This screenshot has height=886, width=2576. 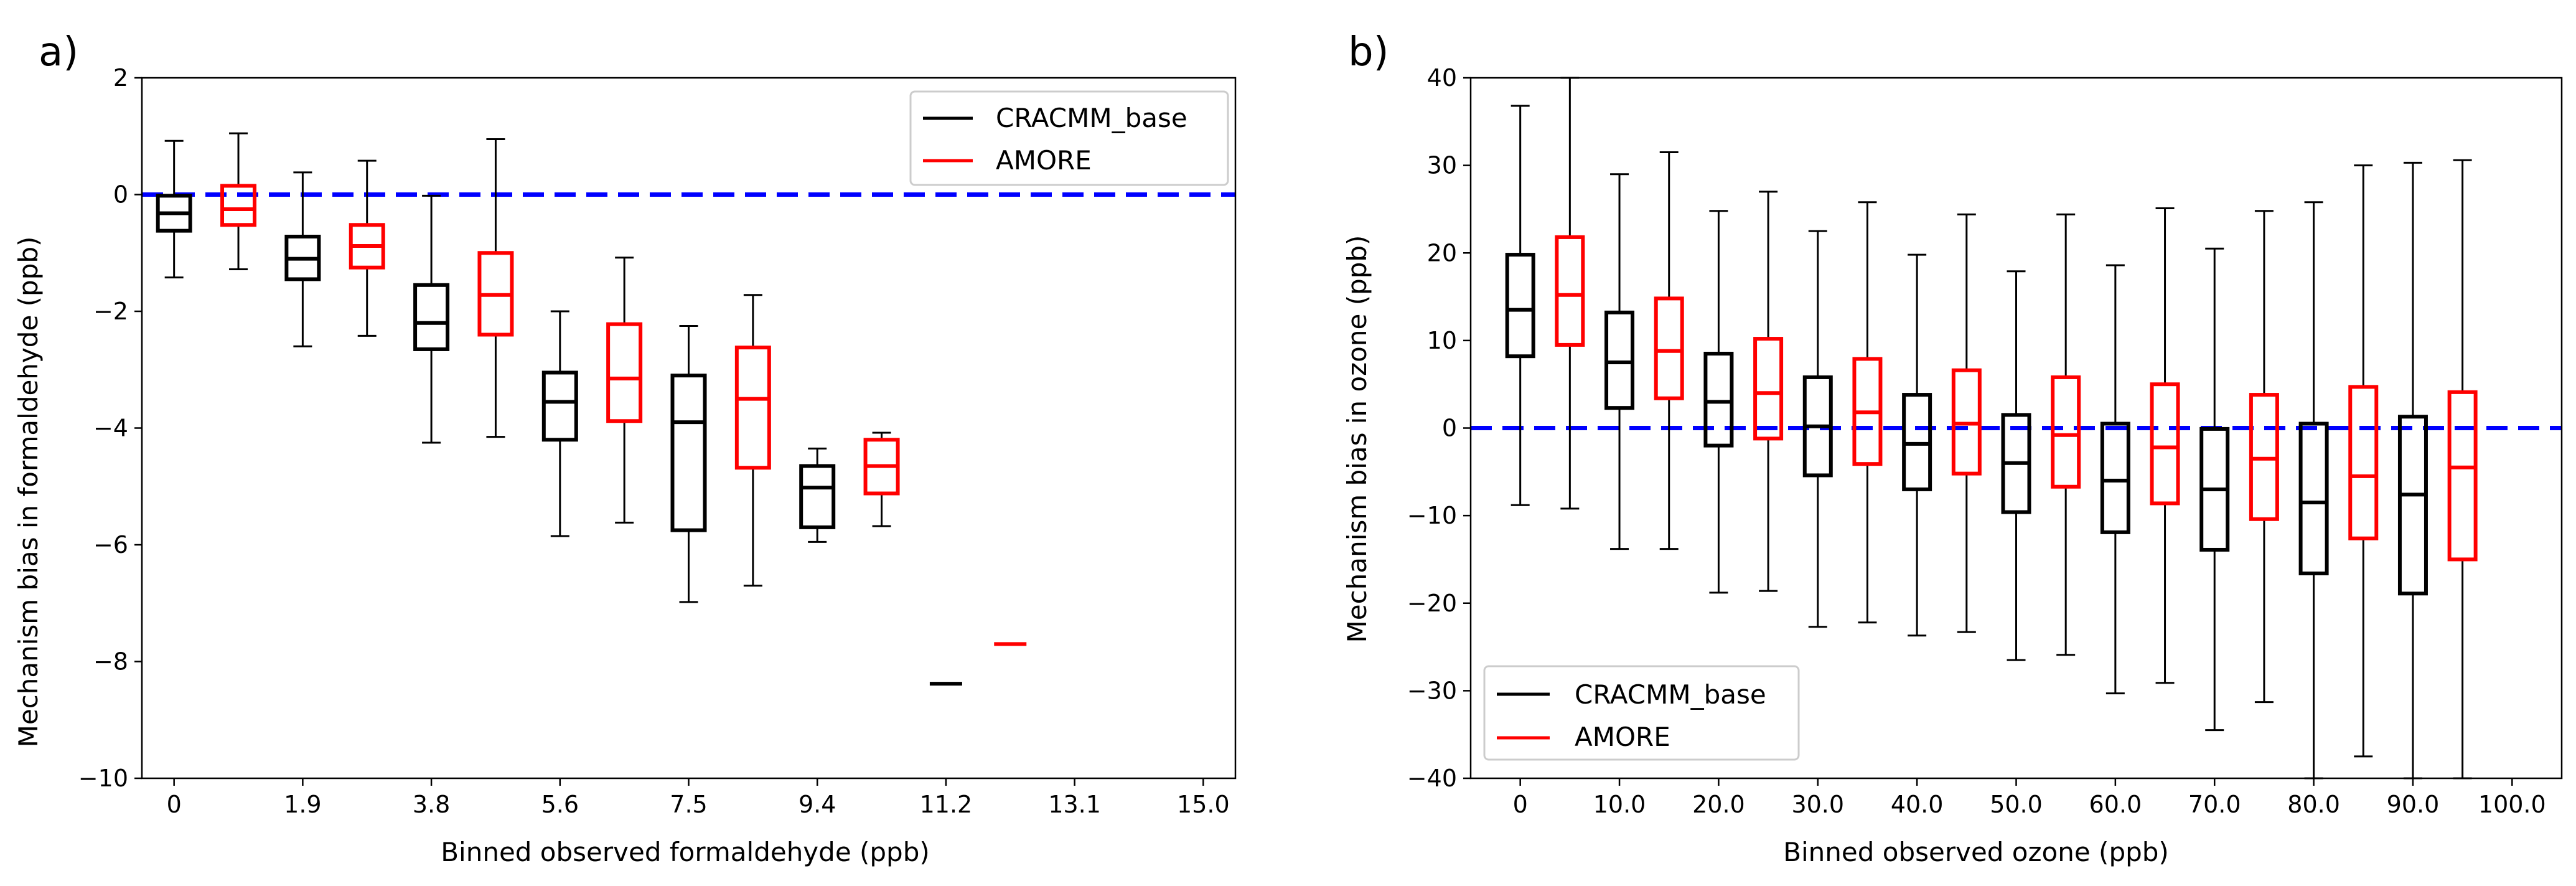 I want to click on panel-b-y-tick-label: 0, so click(x=1449, y=428).